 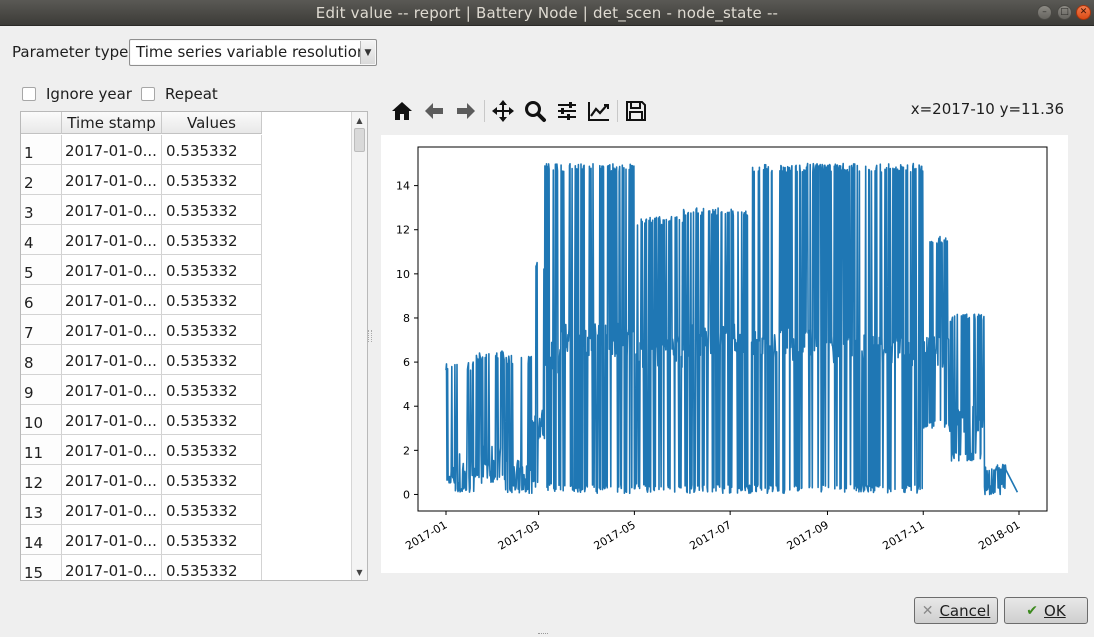 What do you see at coordinates (406, 362) in the screenshot?
I see `y-tick-label: 6` at bounding box center [406, 362].